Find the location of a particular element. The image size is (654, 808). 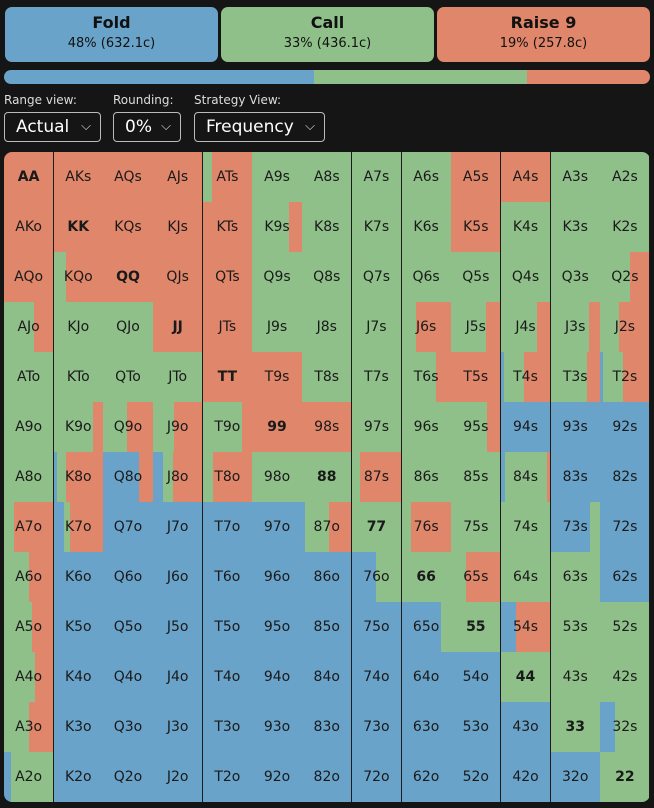

hand-cell-96s: 96s is located at coordinates (426, 427).